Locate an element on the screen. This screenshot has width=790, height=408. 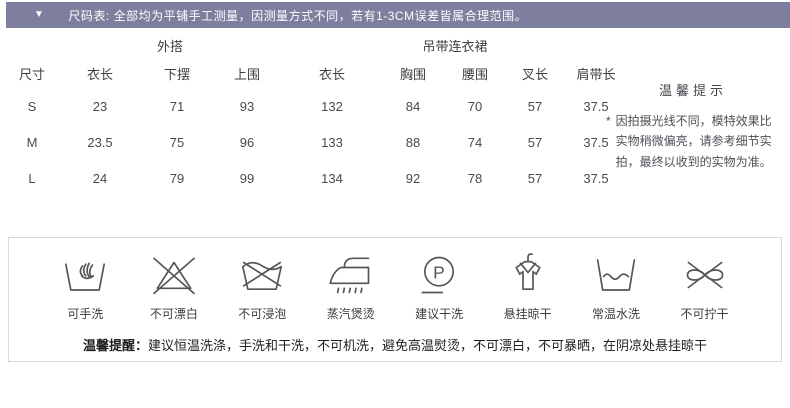
normal-wash-icon is located at coordinates (616, 275).